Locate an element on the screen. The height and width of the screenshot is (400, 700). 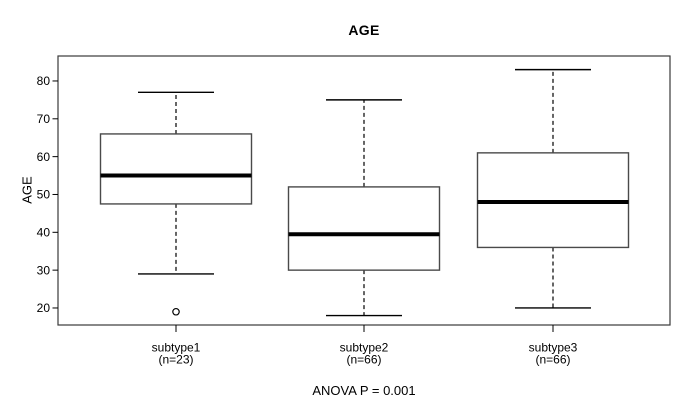
anova-annotation: ANOVA P = 0.001 is located at coordinates (364, 390).